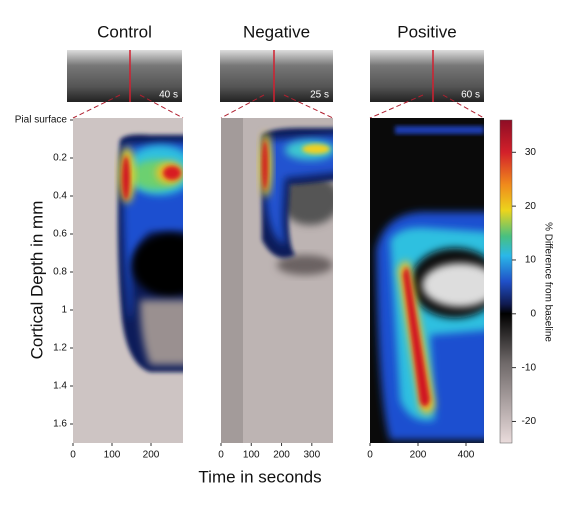  What do you see at coordinates (276, 31) in the screenshot?
I see `panel-title: Negative` at bounding box center [276, 31].